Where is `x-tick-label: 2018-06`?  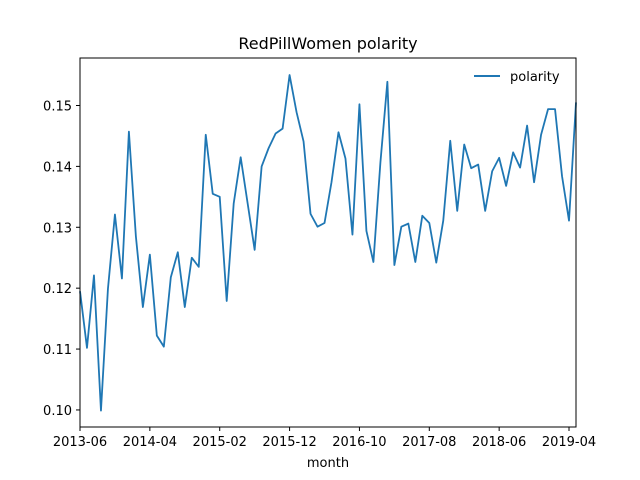
x-tick-label: 2018-06 is located at coordinates (499, 442).